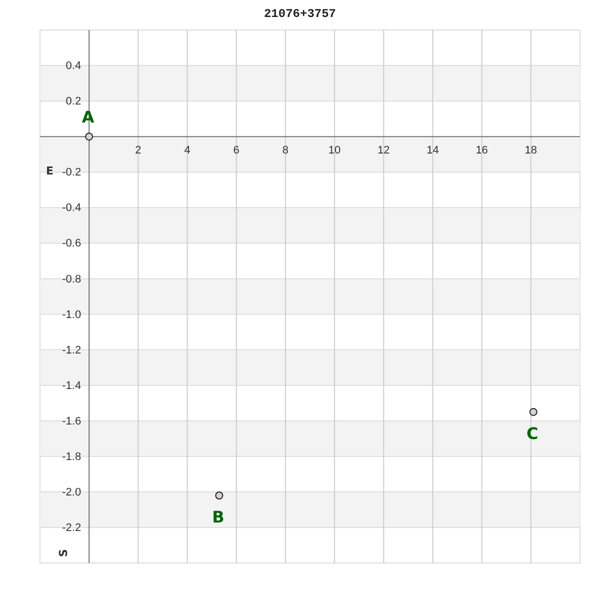 The width and height of the screenshot is (600, 600). Describe the element at coordinates (72, 528) in the screenshot. I see `y-tick-label: -2.2` at that location.